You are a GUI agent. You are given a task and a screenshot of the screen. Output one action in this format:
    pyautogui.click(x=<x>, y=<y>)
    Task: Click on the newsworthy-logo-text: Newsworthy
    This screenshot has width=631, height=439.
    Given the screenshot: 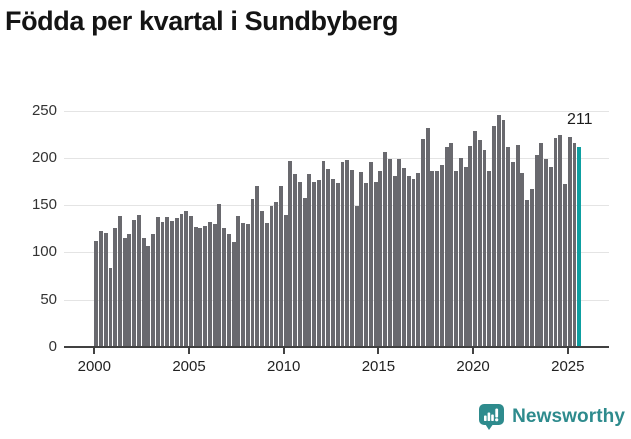 What is the action you would take?
    pyautogui.click(x=568, y=416)
    